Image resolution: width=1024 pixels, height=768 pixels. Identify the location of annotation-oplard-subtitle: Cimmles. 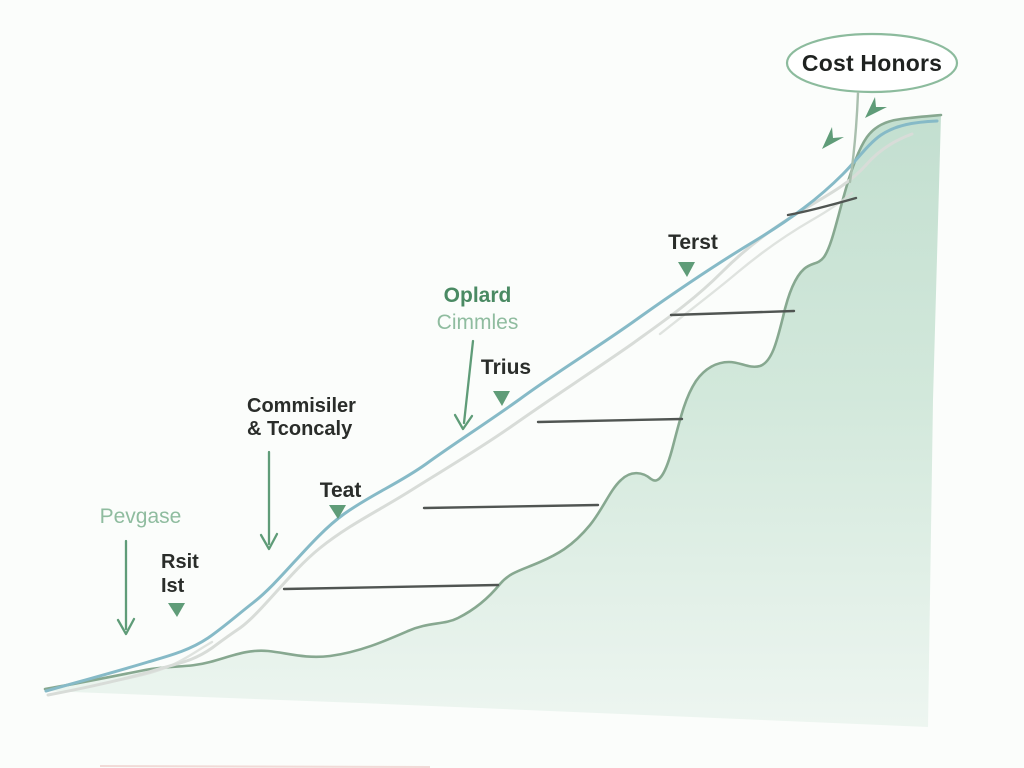
(477, 322).